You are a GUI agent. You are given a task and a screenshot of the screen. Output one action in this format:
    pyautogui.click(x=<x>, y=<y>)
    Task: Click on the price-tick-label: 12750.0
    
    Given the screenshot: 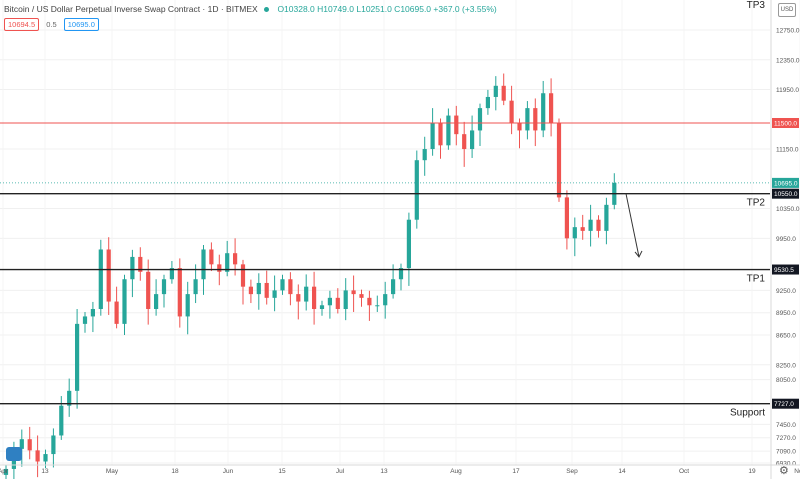 What is the action you would take?
    pyautogui.click(x=788, y=31)
    